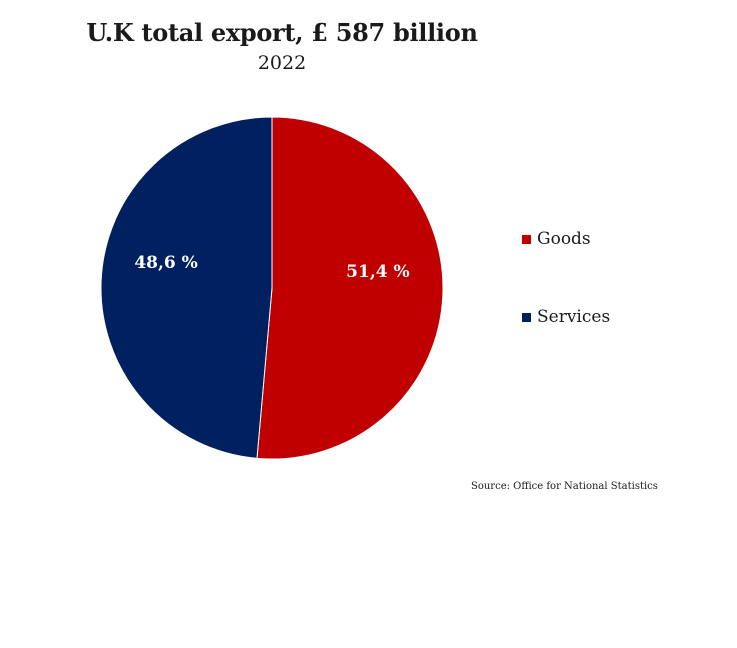 This screenshot has width=737, height=648. I want to click on legend-label-goods: Goods, so click(564, 239).